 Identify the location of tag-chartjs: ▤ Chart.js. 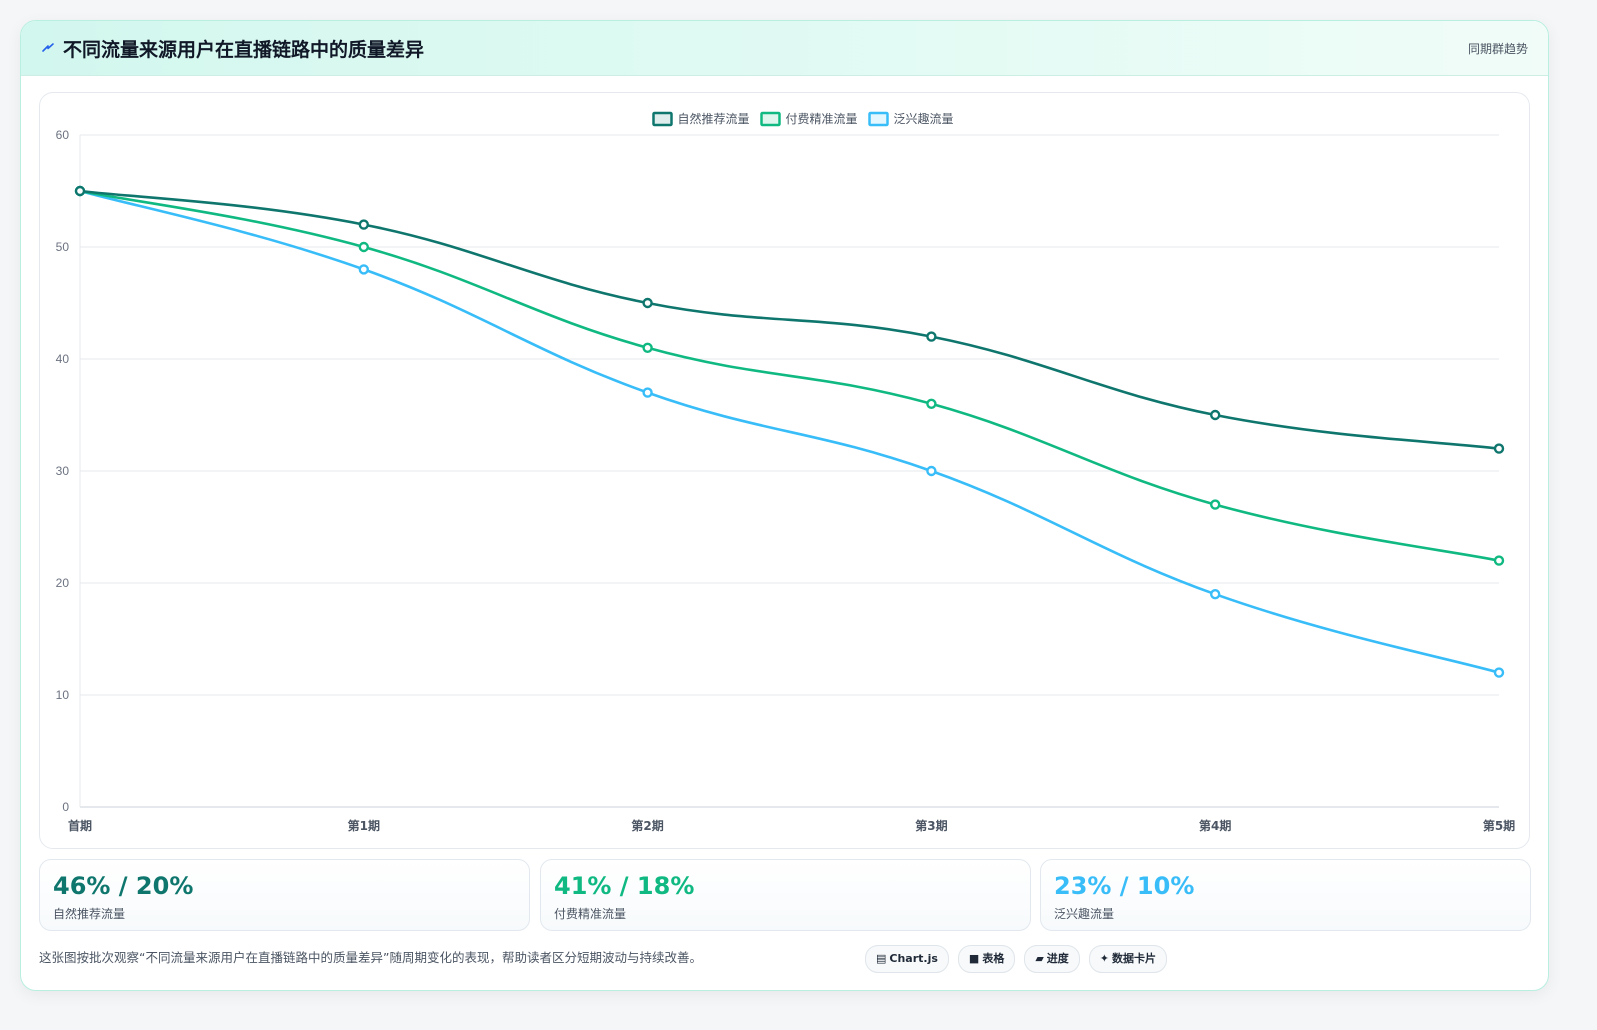
(907, 959).